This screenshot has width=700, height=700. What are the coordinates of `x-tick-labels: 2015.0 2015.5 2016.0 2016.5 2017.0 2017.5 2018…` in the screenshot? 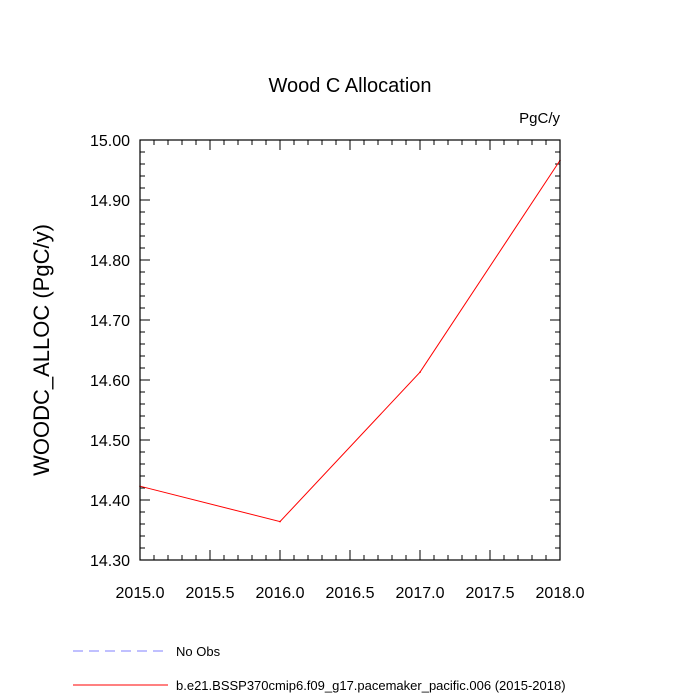 It's located at (350, 593).